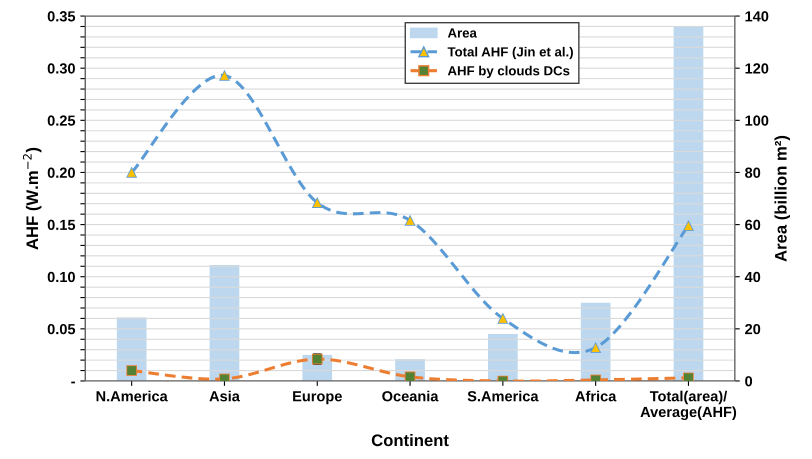 The image size is (812, 459). I want to click on x-tick-label: Europe, so click(317, 397).